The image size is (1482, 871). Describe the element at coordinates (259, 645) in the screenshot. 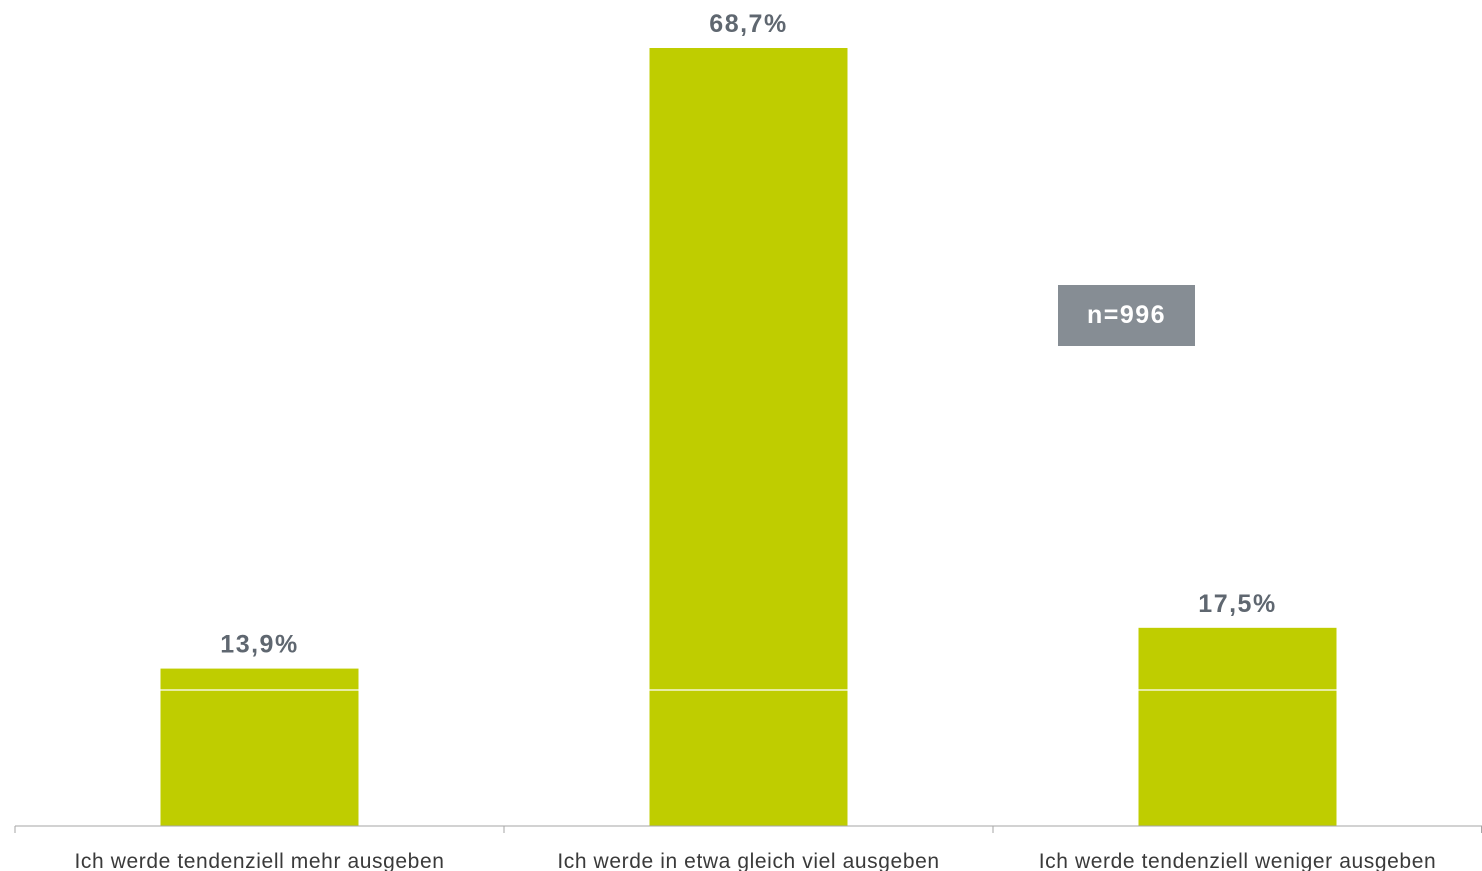

I see `value-label-1: 13,9%` at that location.